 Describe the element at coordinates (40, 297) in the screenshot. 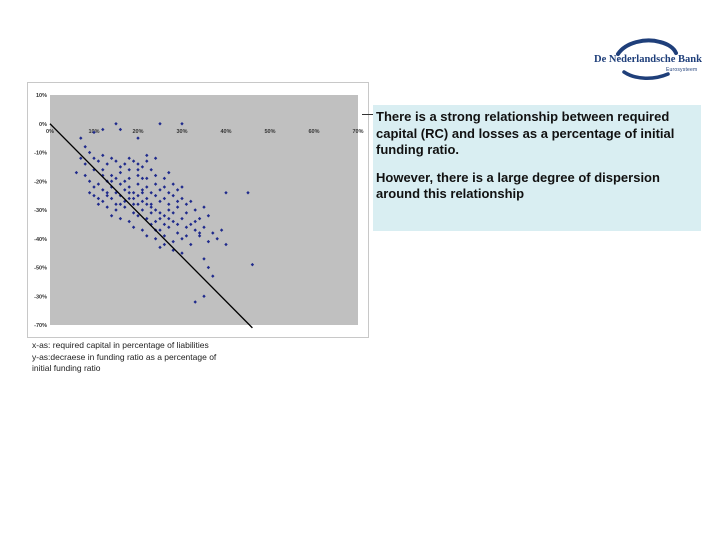

I see `y-tick-label: -30%` at that location.